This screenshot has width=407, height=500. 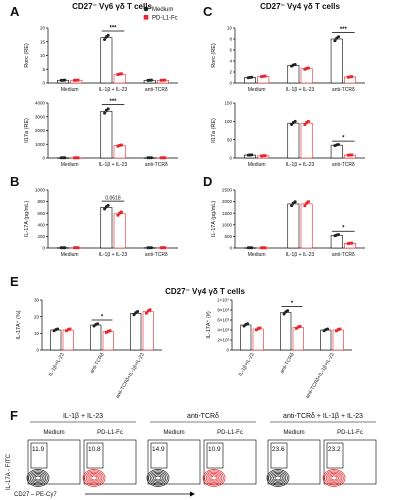 I want to click on x-tick-label: IL-1β+IL-23, so click(x=247, y=365).